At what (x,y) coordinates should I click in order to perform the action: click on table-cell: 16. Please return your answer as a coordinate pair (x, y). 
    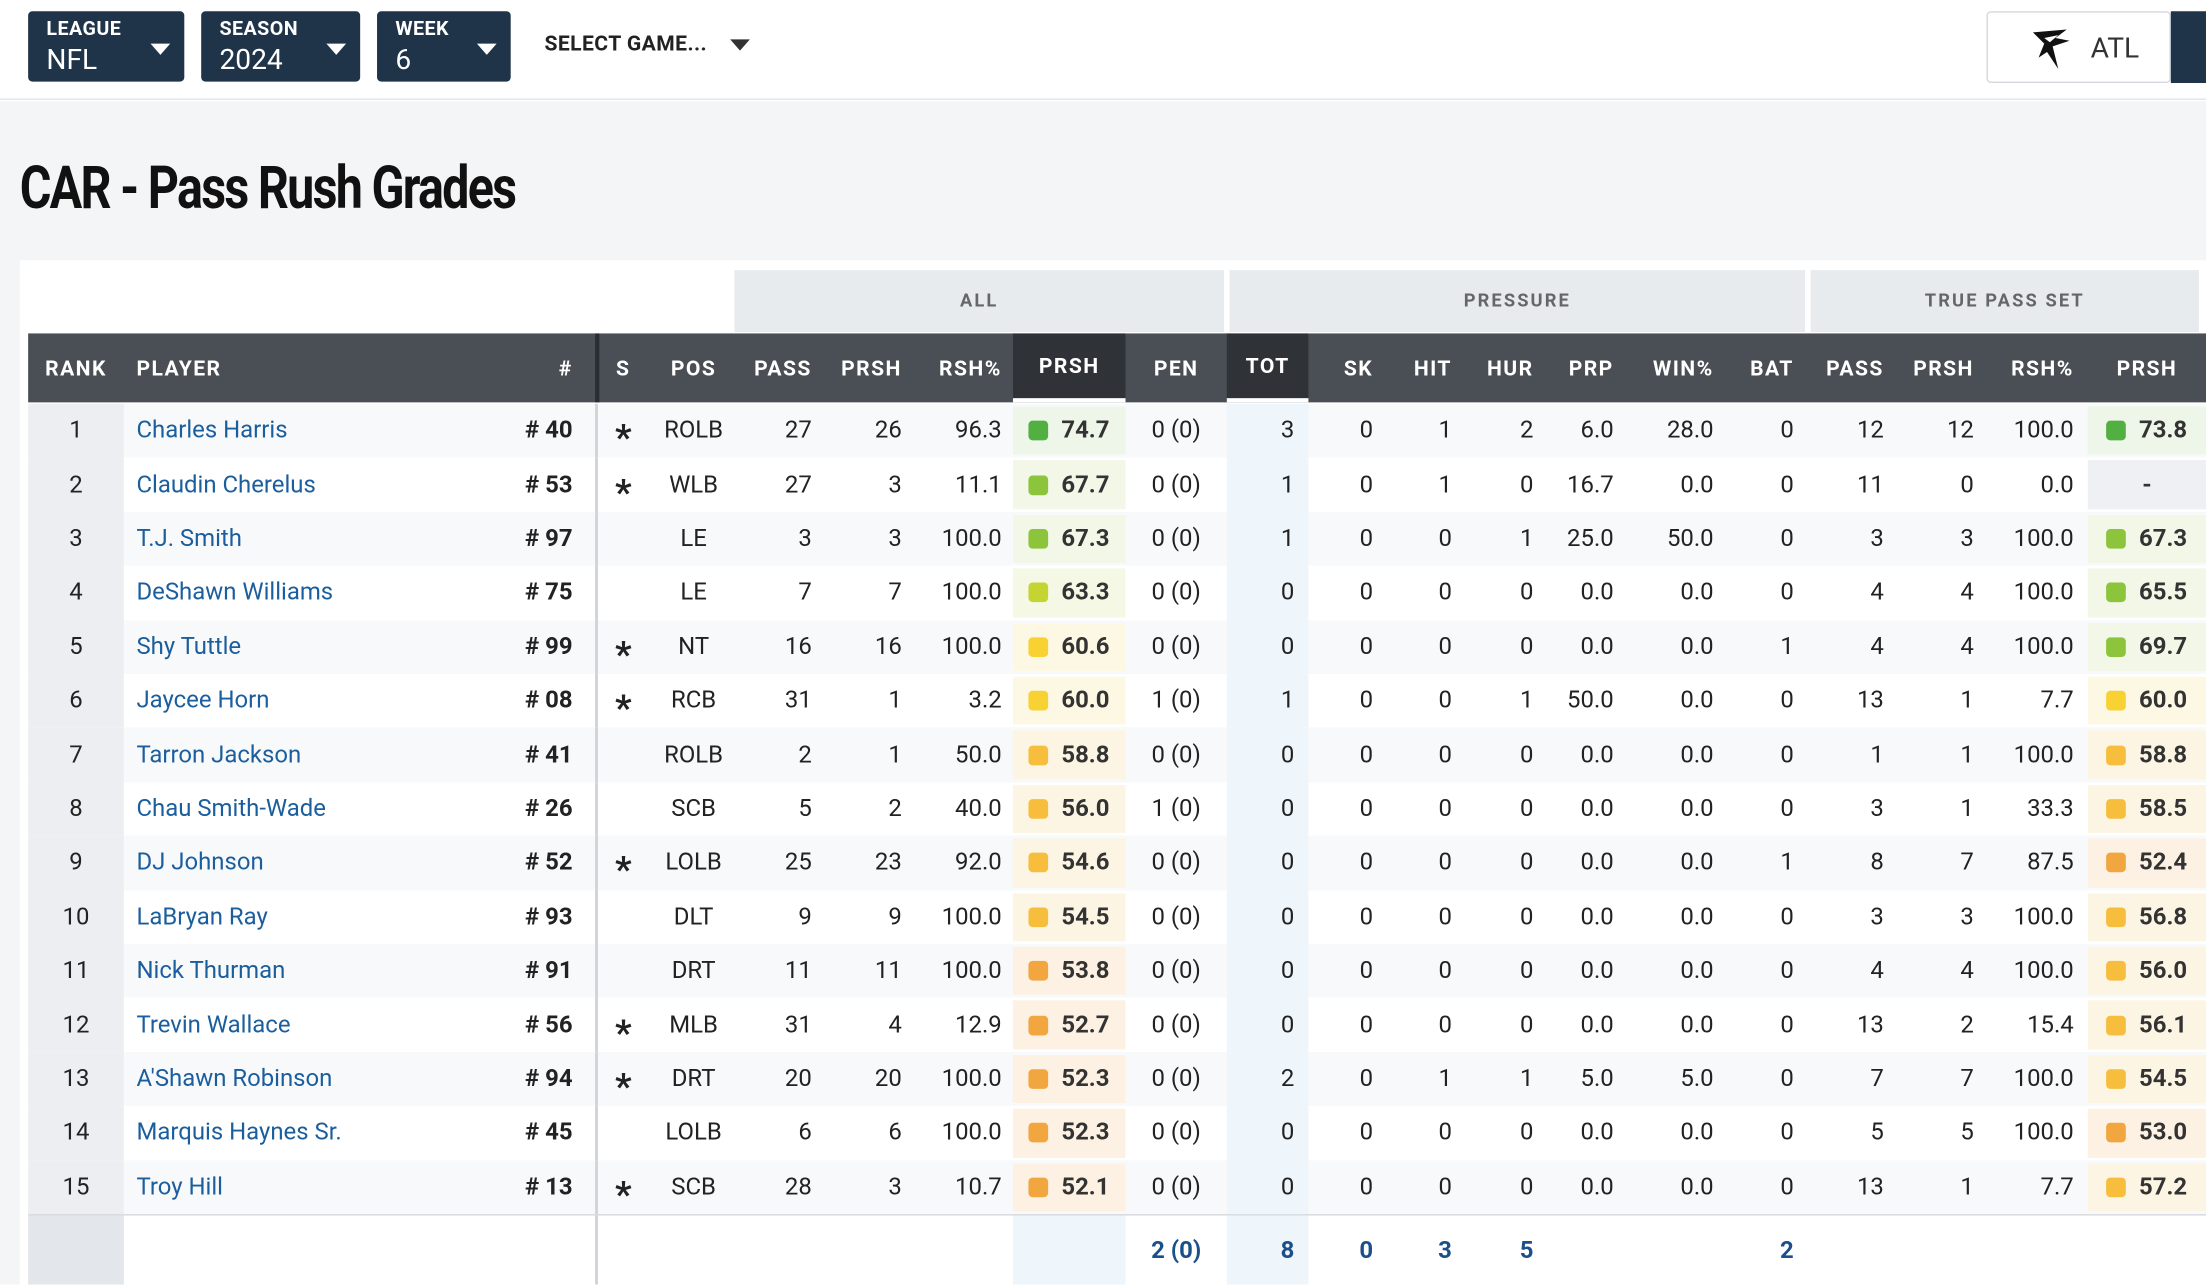
    Looking at the image, I should click on (888, 646).